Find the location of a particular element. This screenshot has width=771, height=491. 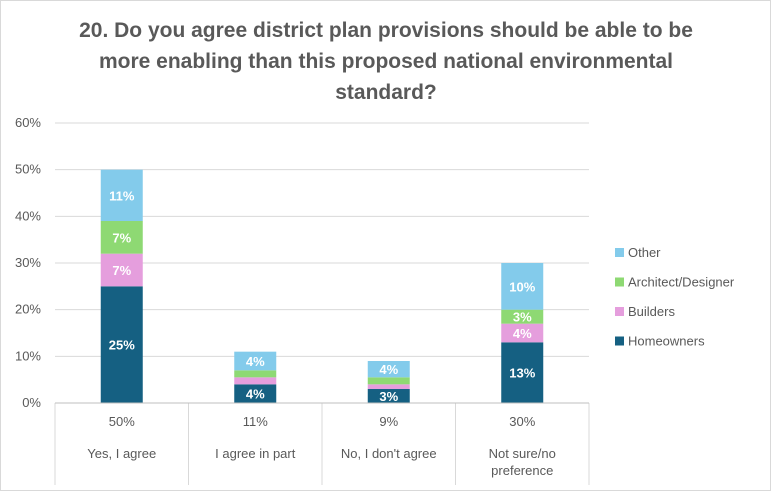

category-total-label: 30% is located at coordinates (522, 421).